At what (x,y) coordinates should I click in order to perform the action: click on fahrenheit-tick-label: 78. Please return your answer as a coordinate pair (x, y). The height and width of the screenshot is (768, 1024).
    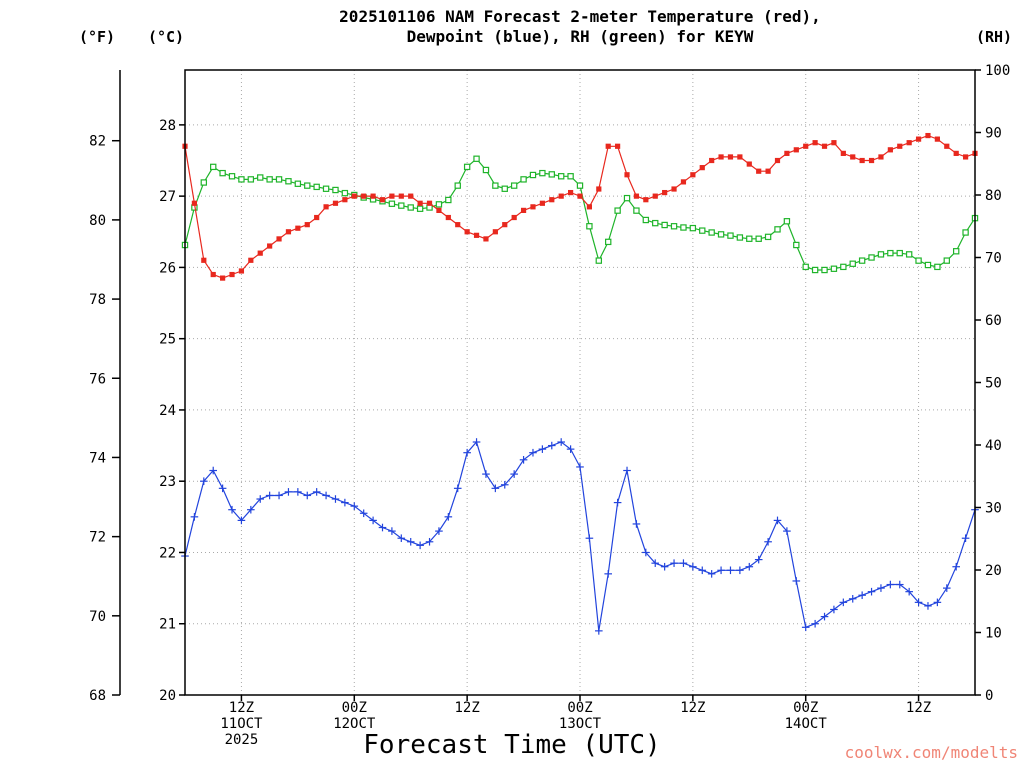
    Looking at the image, I should click on (97, 300).